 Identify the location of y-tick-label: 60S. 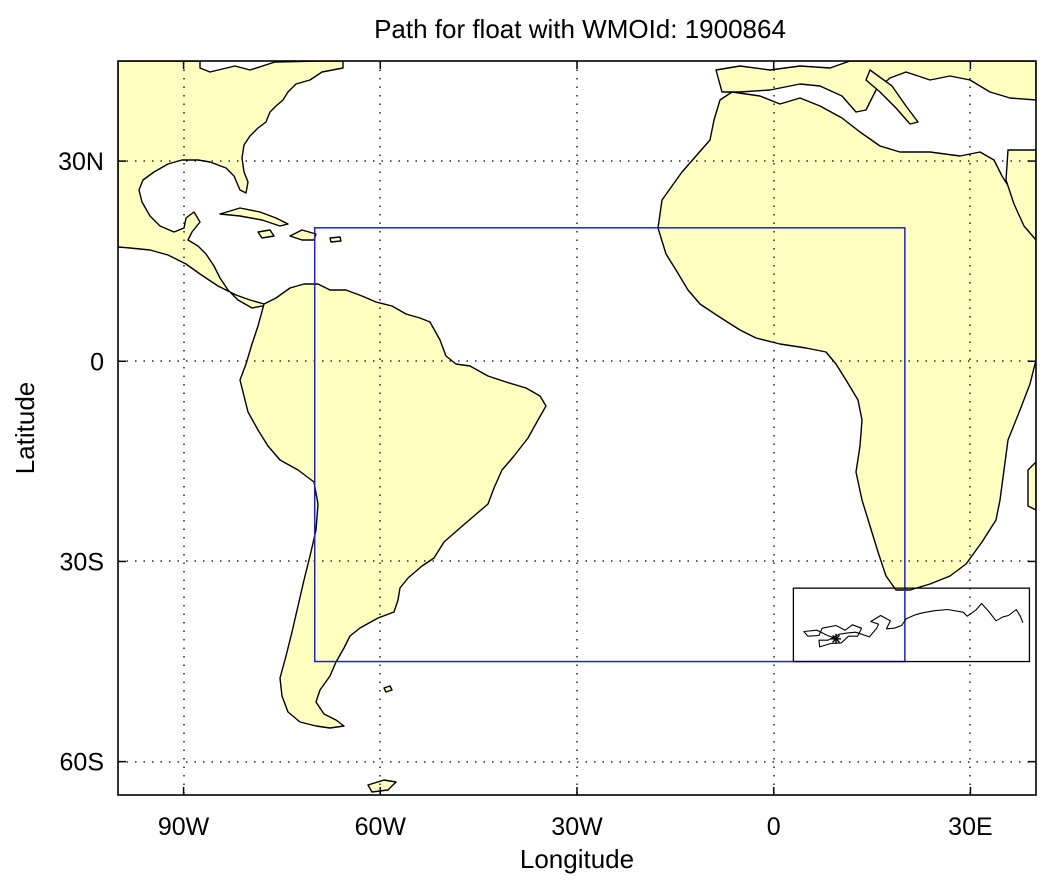
(82, 763).